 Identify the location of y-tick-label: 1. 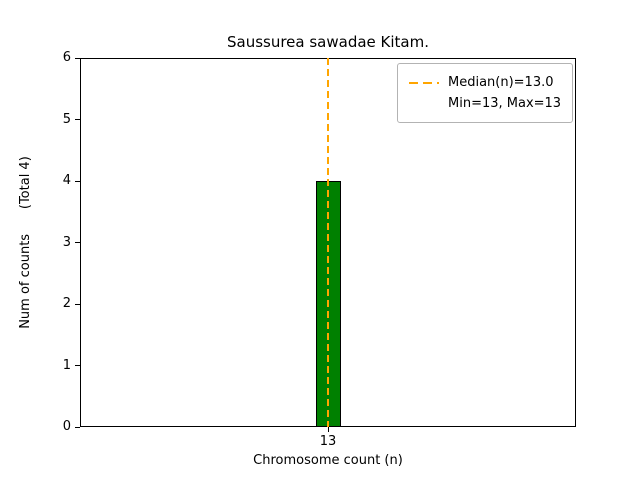
(66, 365).